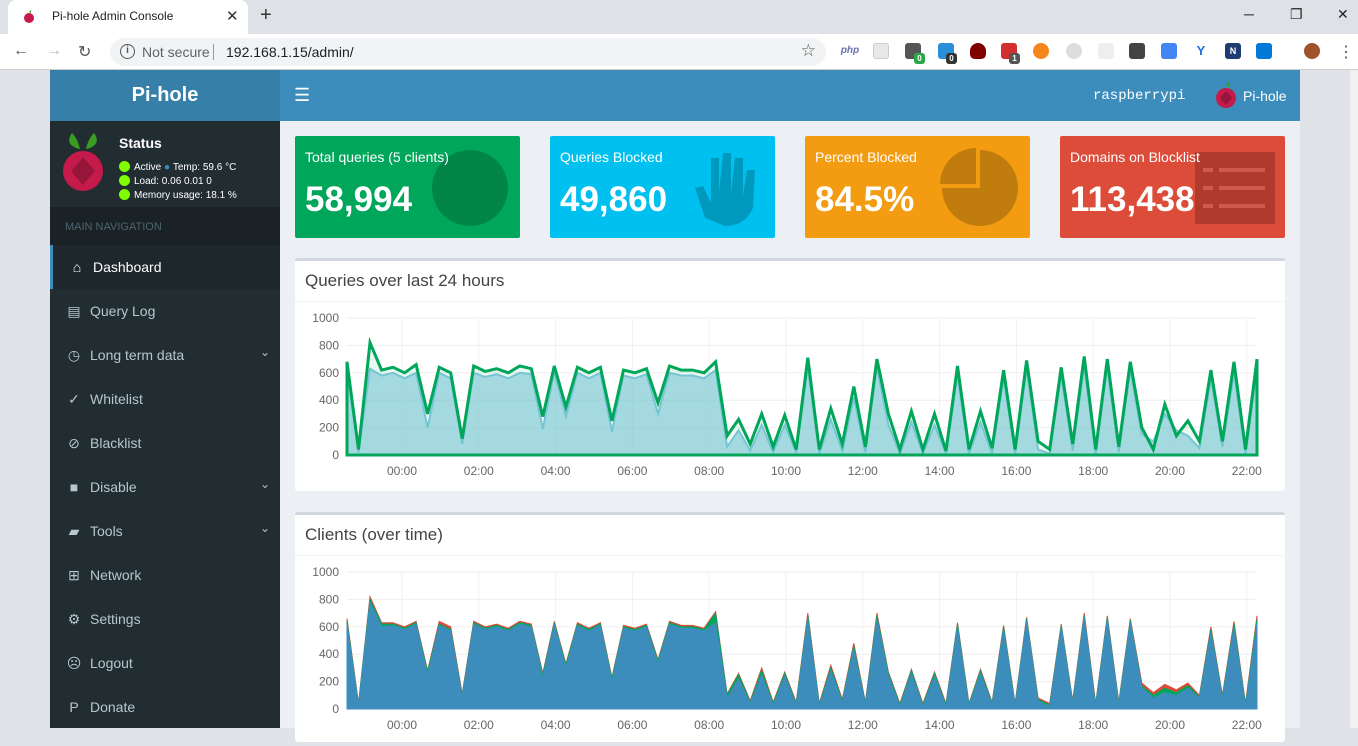 The width and height of the screenshot is (1358, 746). I want to click on back-icon: ←, so click(21, 50).